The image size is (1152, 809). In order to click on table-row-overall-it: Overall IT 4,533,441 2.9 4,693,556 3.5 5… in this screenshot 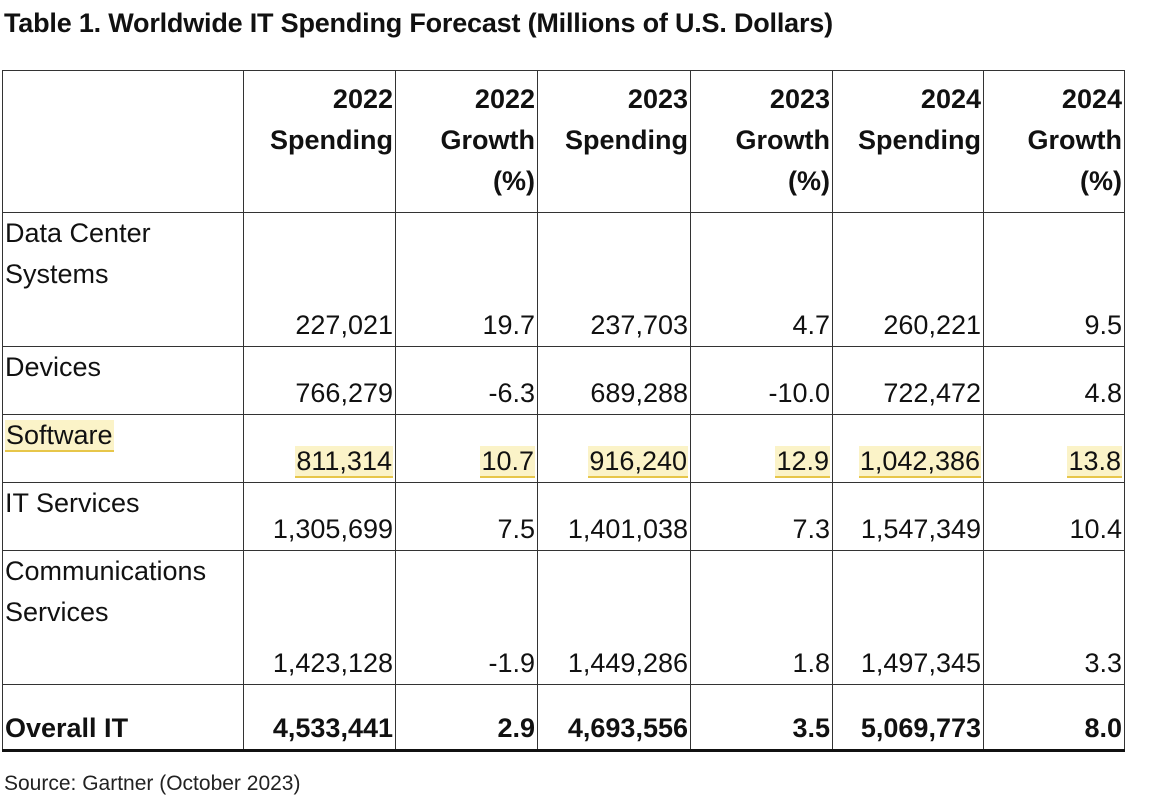, I will do `click(563, 718)`.